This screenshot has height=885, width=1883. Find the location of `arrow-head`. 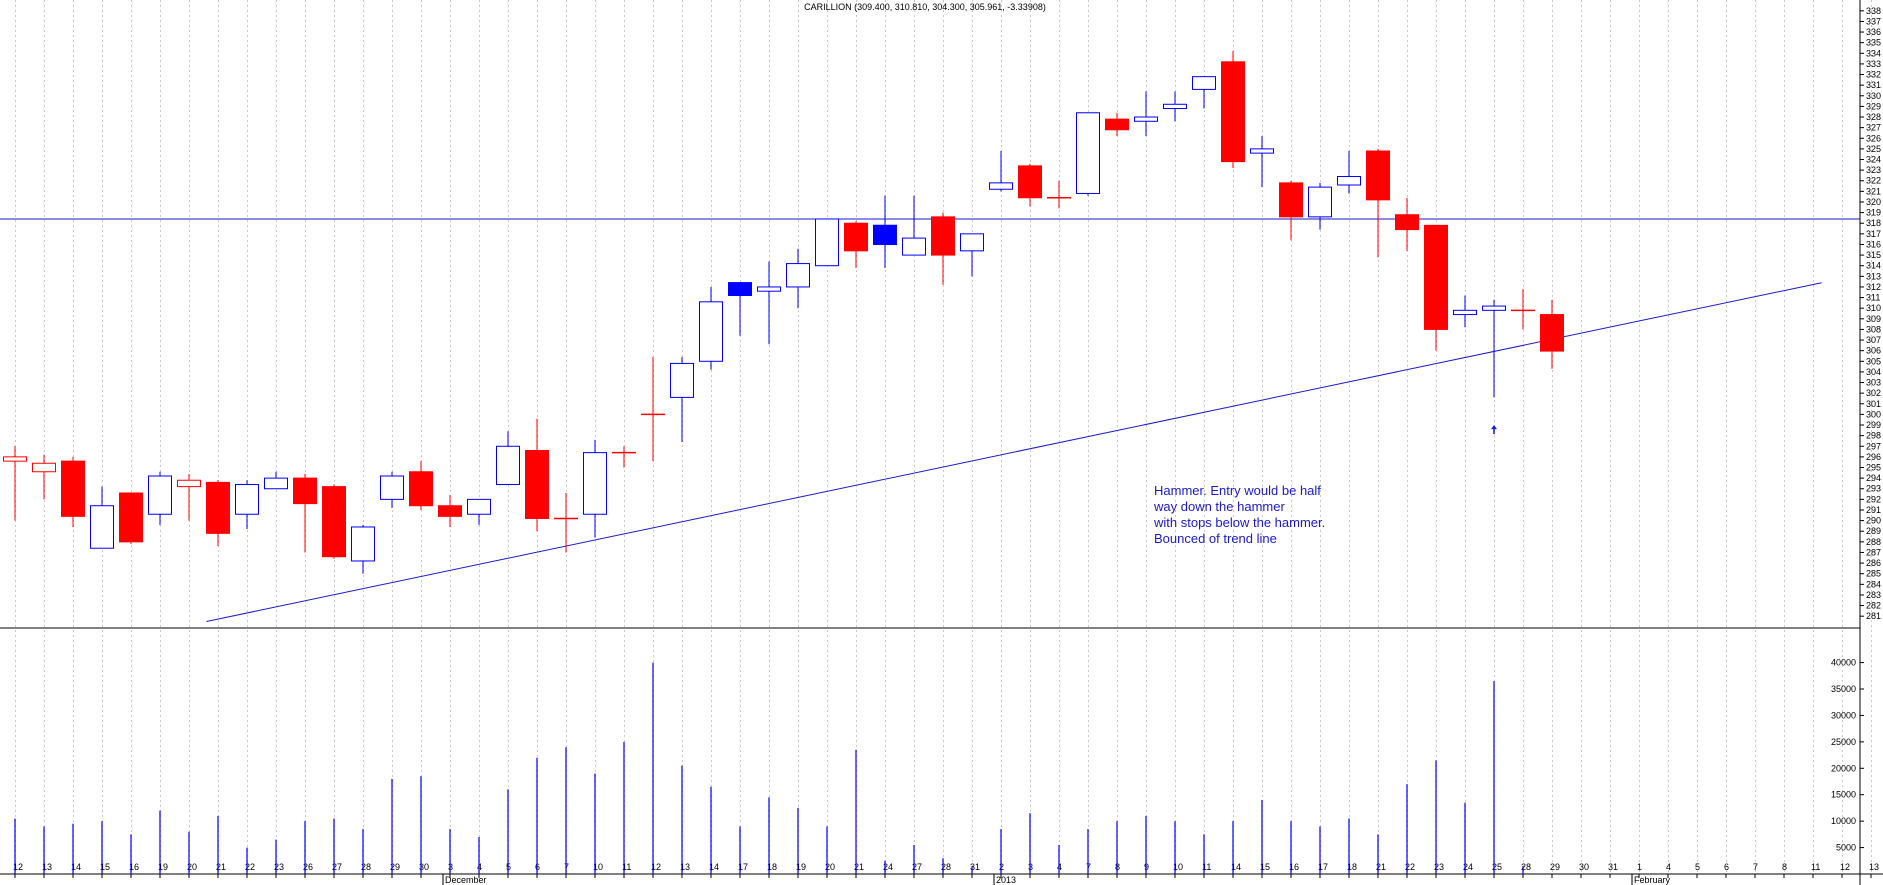

arrow-head is located at coordinates (1494, 427).